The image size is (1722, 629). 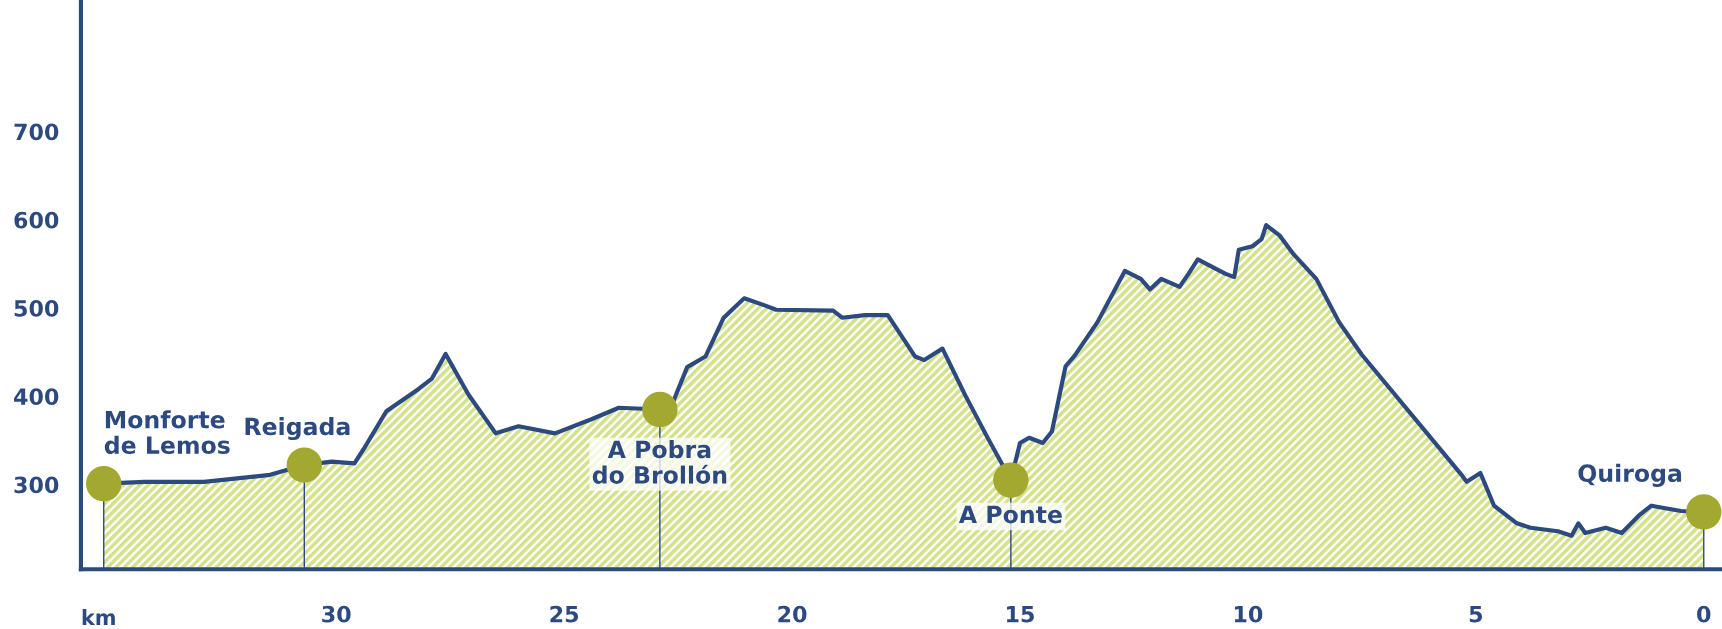 What do you see at coordinates (36, 397) in the screenshot?
I see `y-tick-label: 400` at bounding box center [36, 397].